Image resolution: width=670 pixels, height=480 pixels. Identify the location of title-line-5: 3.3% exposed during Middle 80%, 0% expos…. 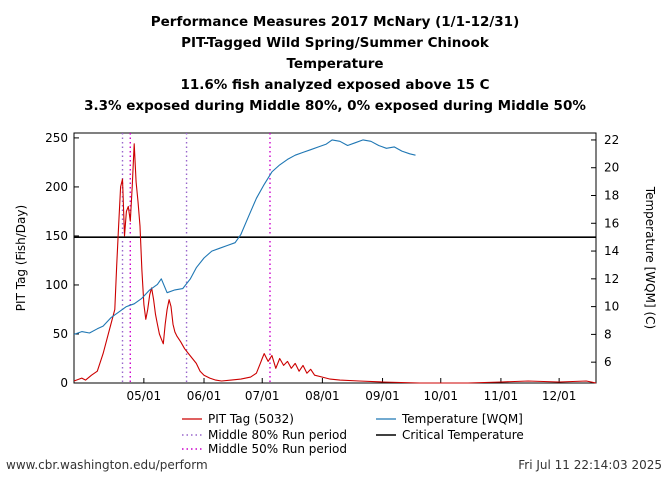
(335, 106).